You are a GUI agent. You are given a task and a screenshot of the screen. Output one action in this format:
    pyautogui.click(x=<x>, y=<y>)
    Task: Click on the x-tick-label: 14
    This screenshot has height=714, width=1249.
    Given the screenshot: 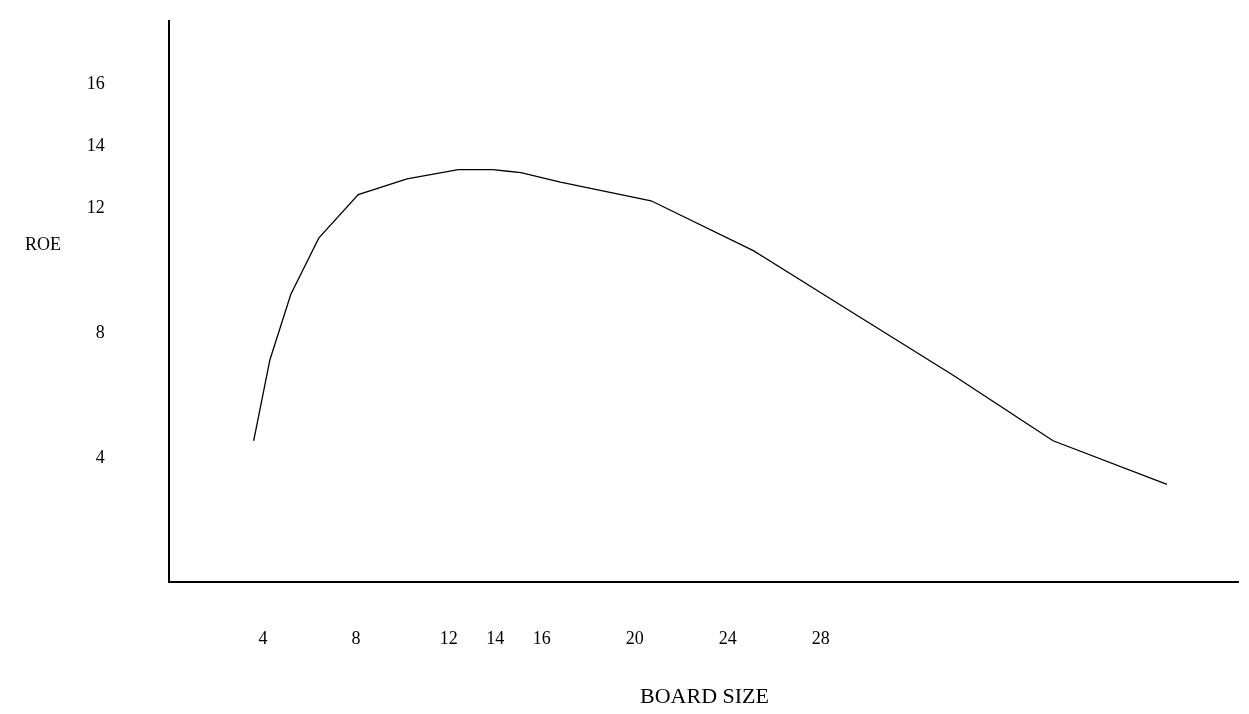 What is the action you would take?
    pyautogui.click(x=495, y=638)
    